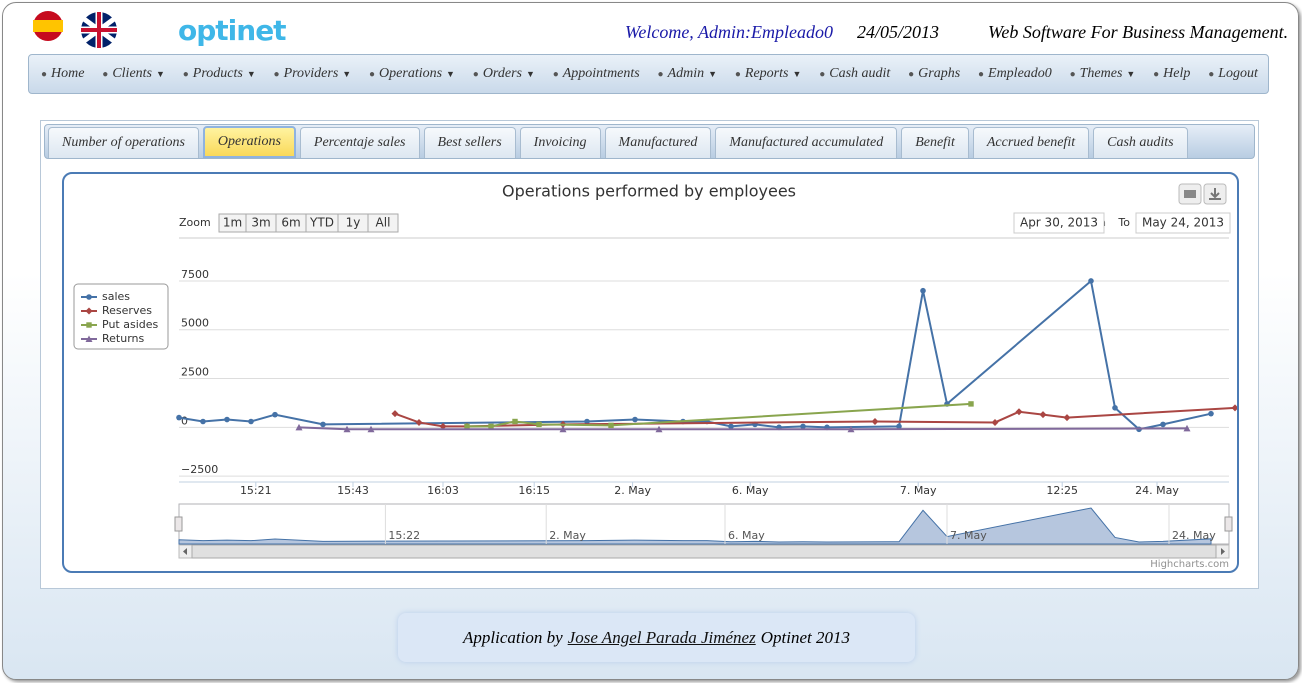  What do you see at coordinates (469, 142) in the screenshot?
I see `tab: Best sellers` at bounding box center [469, 142].